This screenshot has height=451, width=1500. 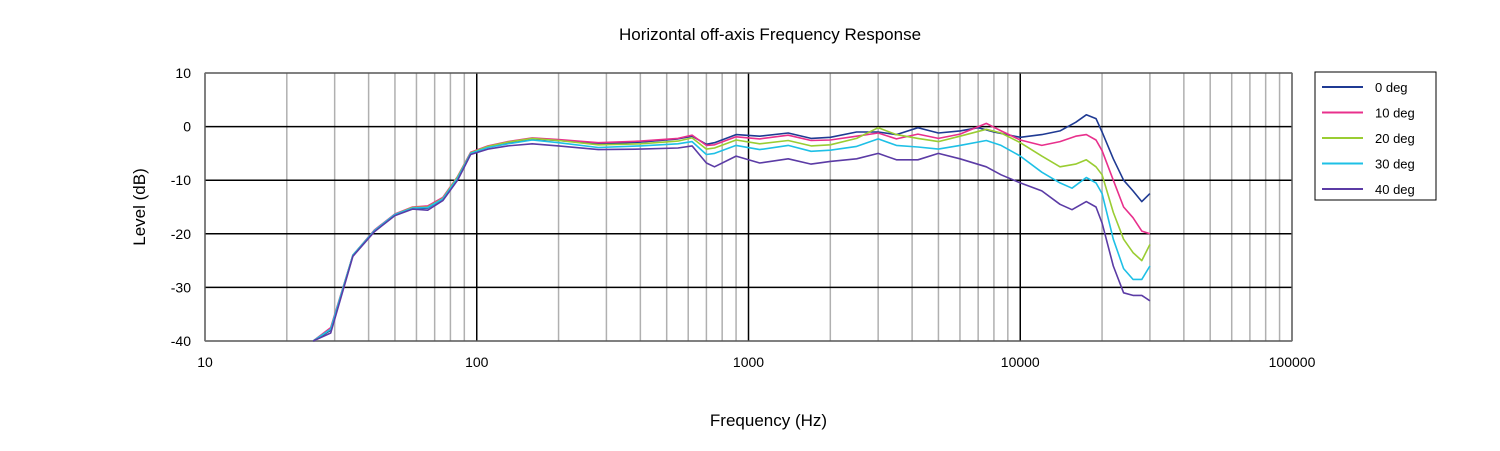 What do you see at coordinates (139, 206) in the screenshot?
I see `y-axis-label: Level (dB)` at bounding box center [139, 206].